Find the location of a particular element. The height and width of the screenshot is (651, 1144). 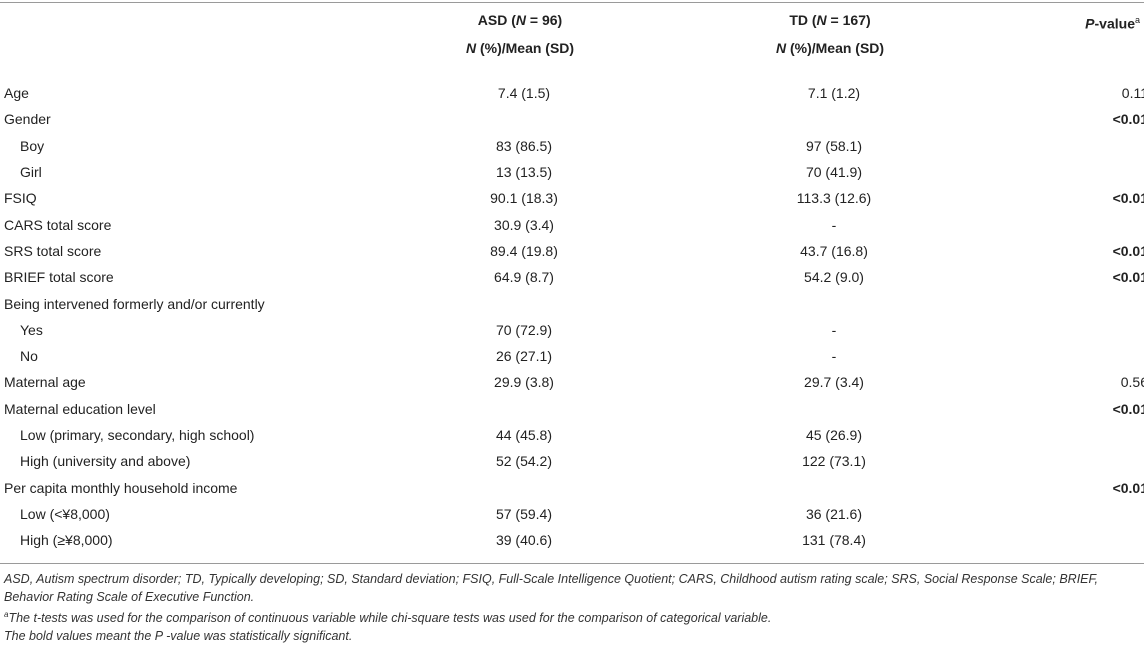

td-value: 36 (21.6) is located at coordinates (834, 513).